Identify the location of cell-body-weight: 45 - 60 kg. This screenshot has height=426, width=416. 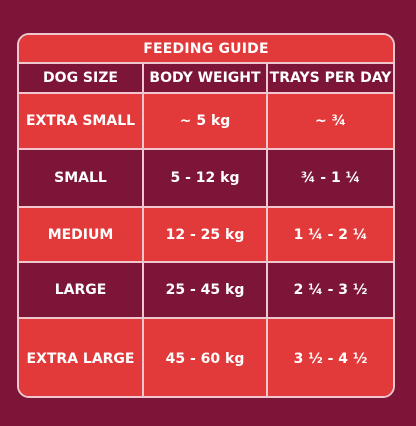
(205, 357).